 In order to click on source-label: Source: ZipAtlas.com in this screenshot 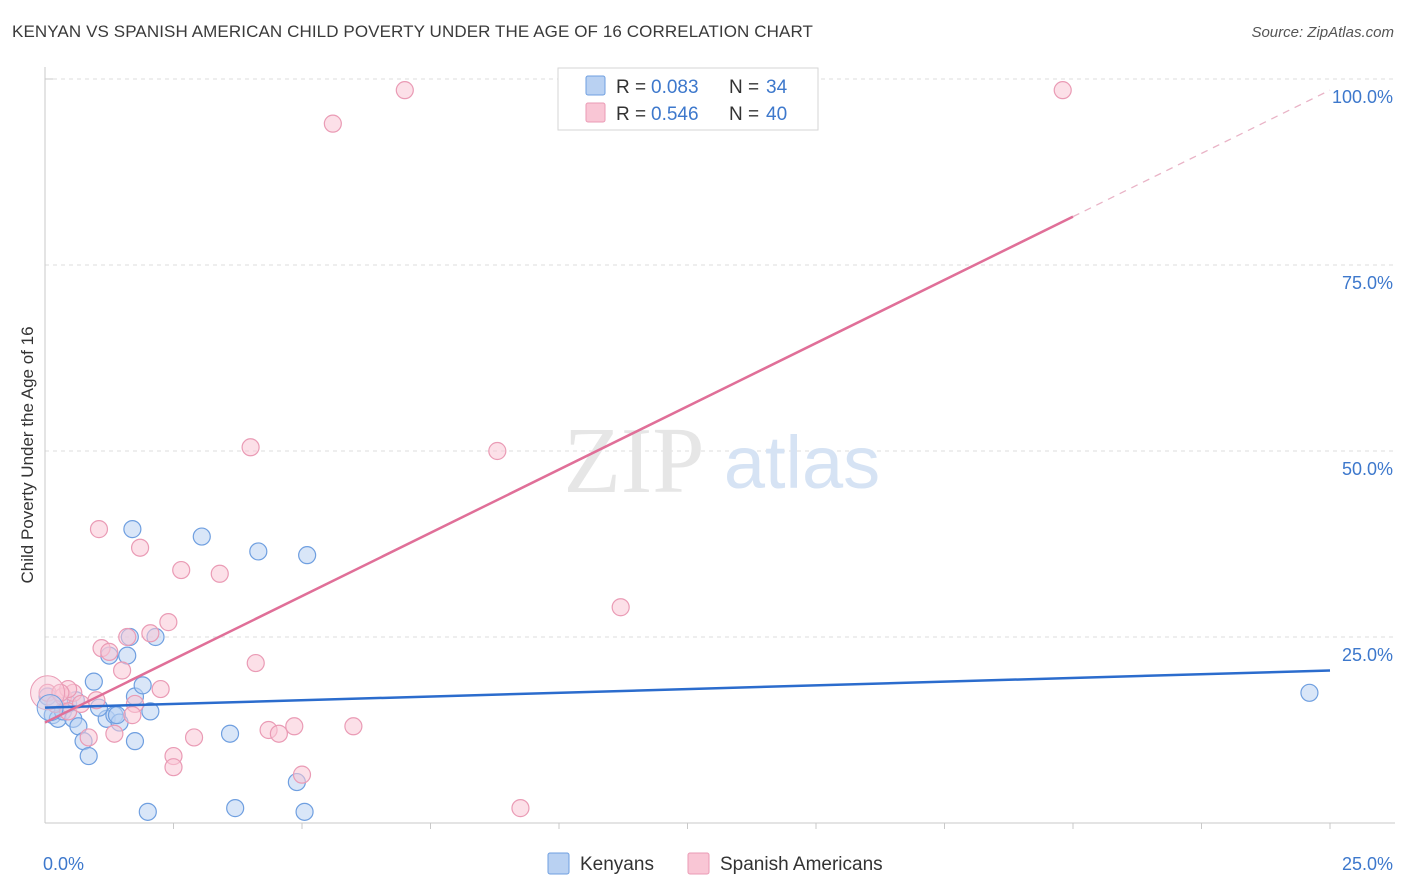, I will do `click(1322, 32)`.